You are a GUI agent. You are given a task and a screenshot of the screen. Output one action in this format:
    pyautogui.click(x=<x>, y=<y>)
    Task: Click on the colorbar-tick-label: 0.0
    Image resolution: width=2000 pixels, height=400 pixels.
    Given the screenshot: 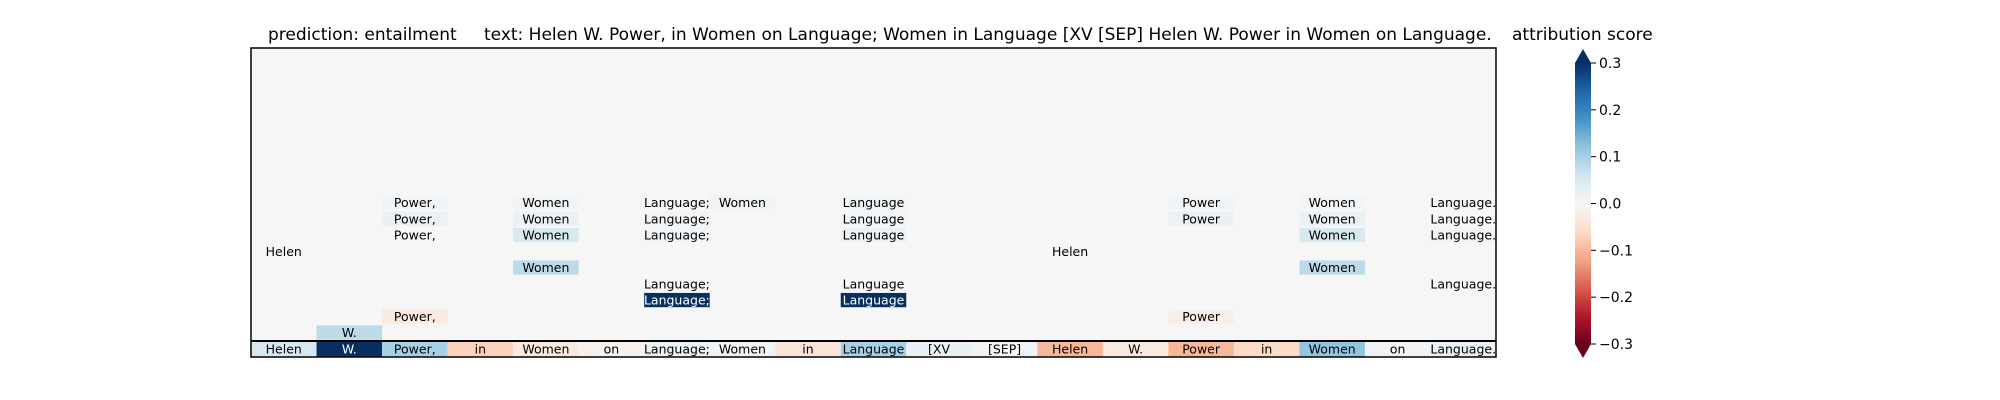 What is the action you would take?
    pyautogui.click(x=1610, y=205)
    